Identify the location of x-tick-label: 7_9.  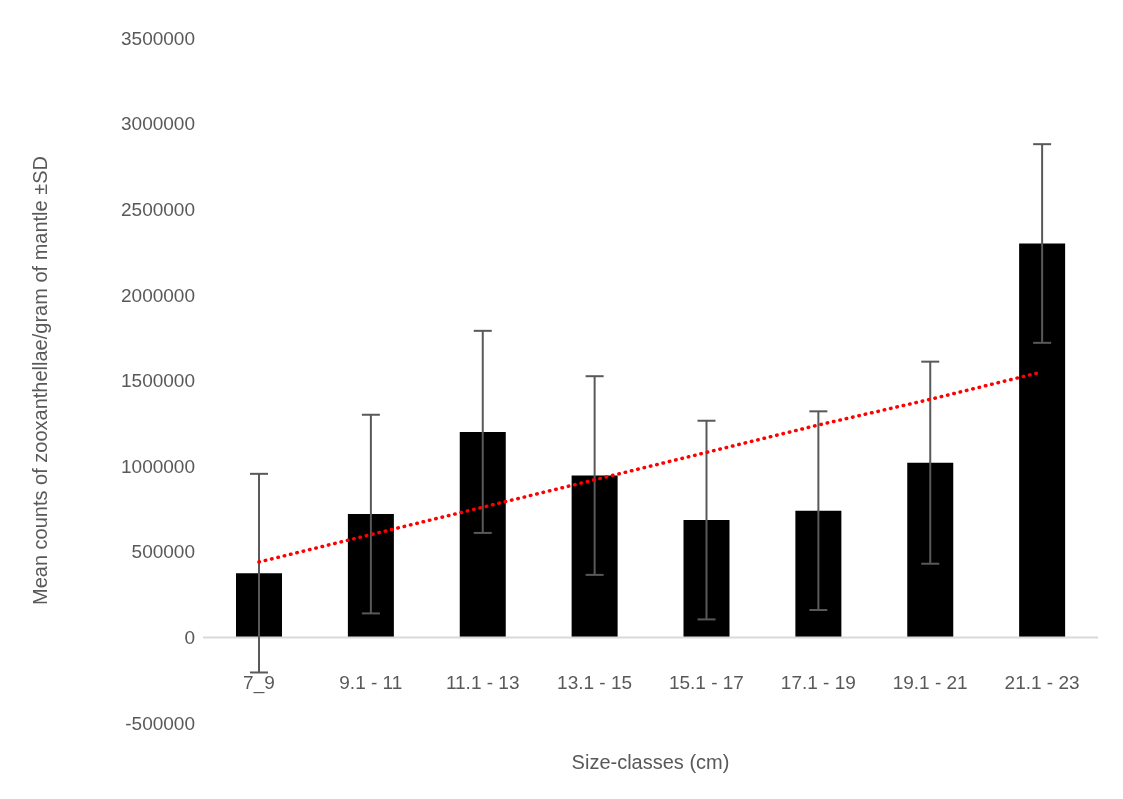
(259, 683).